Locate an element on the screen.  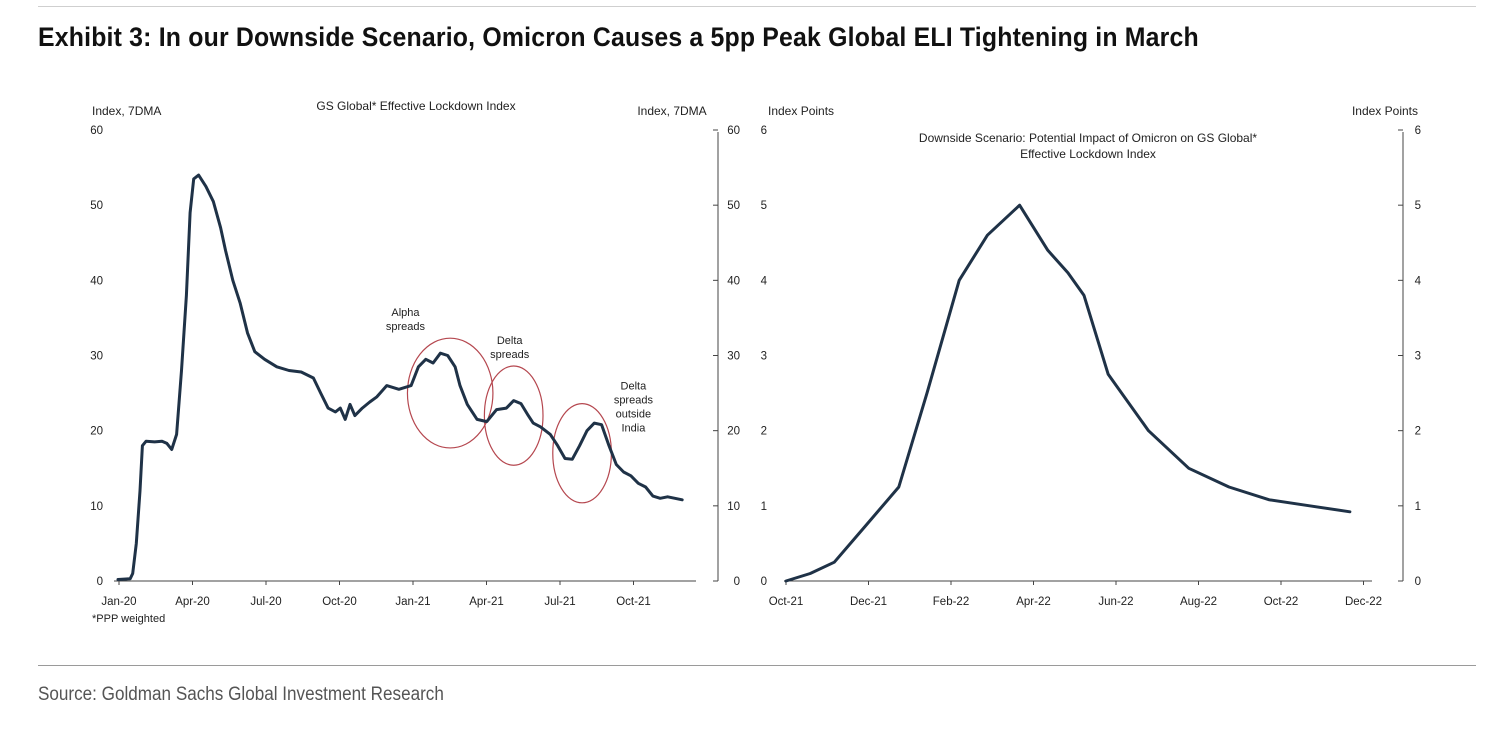
left-chart-annotation-circles is located at coordinates (509, 420).